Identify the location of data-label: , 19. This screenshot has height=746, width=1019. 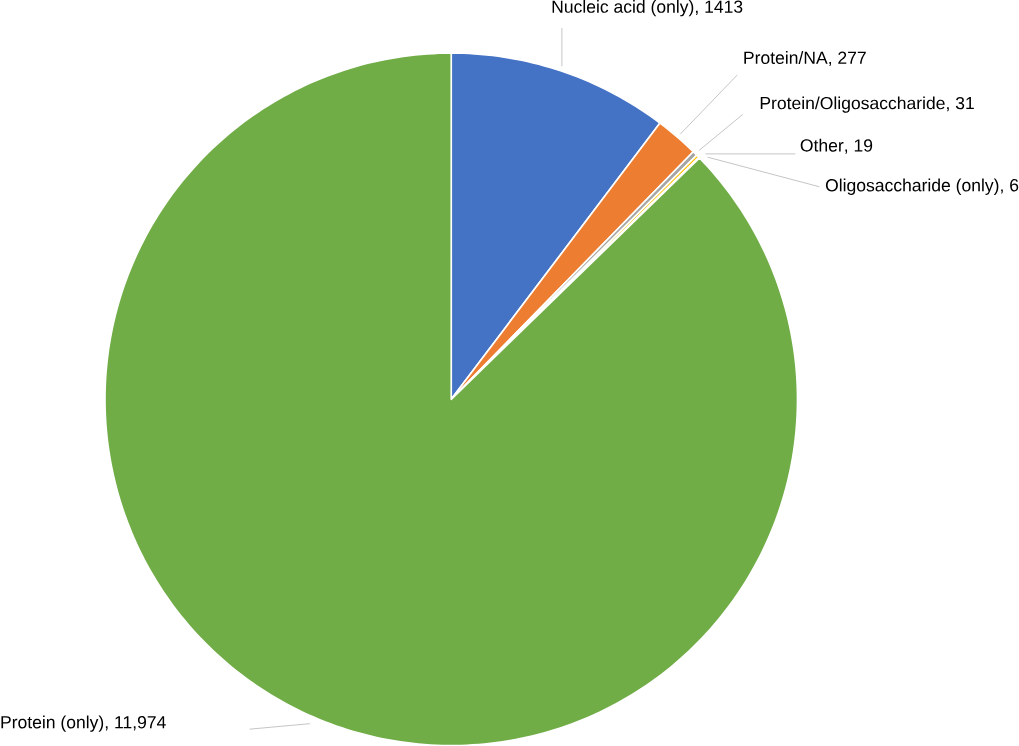
(859, 146).